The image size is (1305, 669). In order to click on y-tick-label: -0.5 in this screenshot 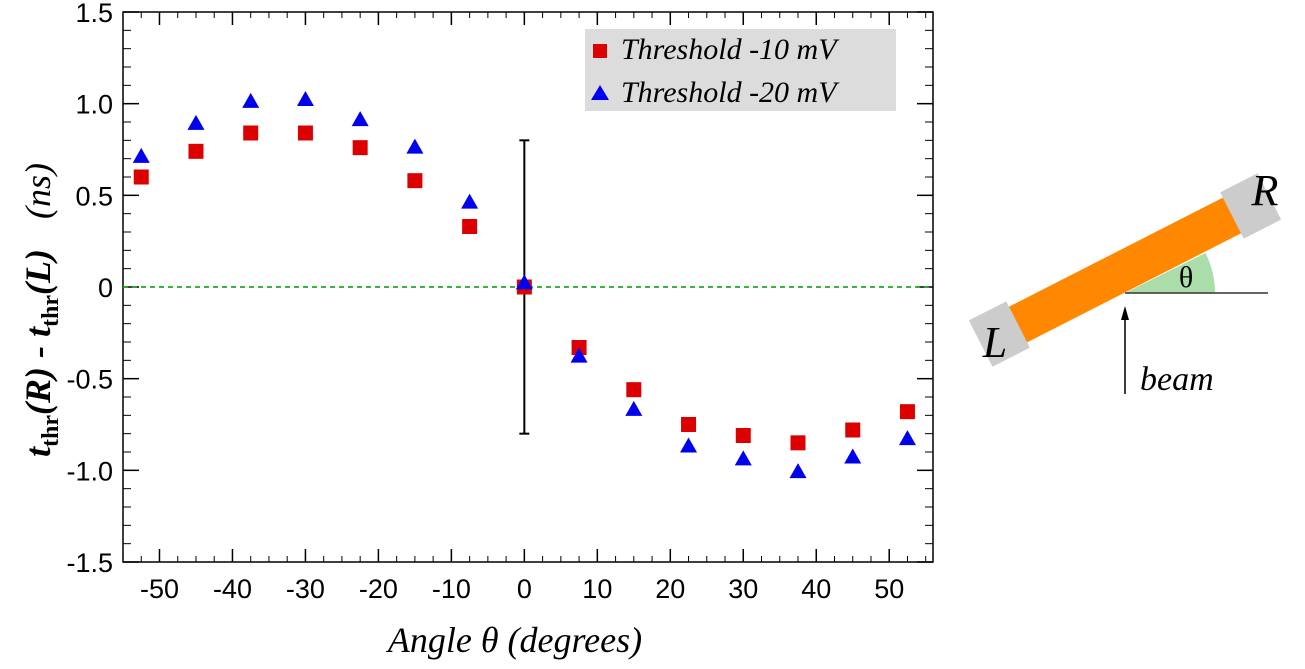, I will do `click(89, 380)`.